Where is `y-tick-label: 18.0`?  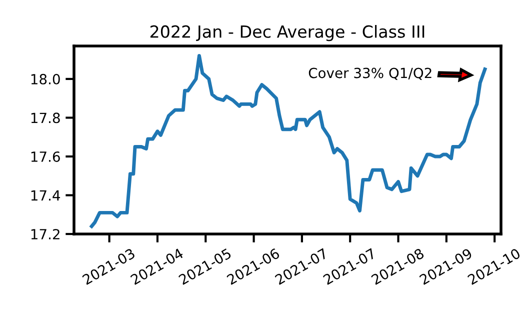 y-tick-label: 18.0 is located at coordinates (45, 79).